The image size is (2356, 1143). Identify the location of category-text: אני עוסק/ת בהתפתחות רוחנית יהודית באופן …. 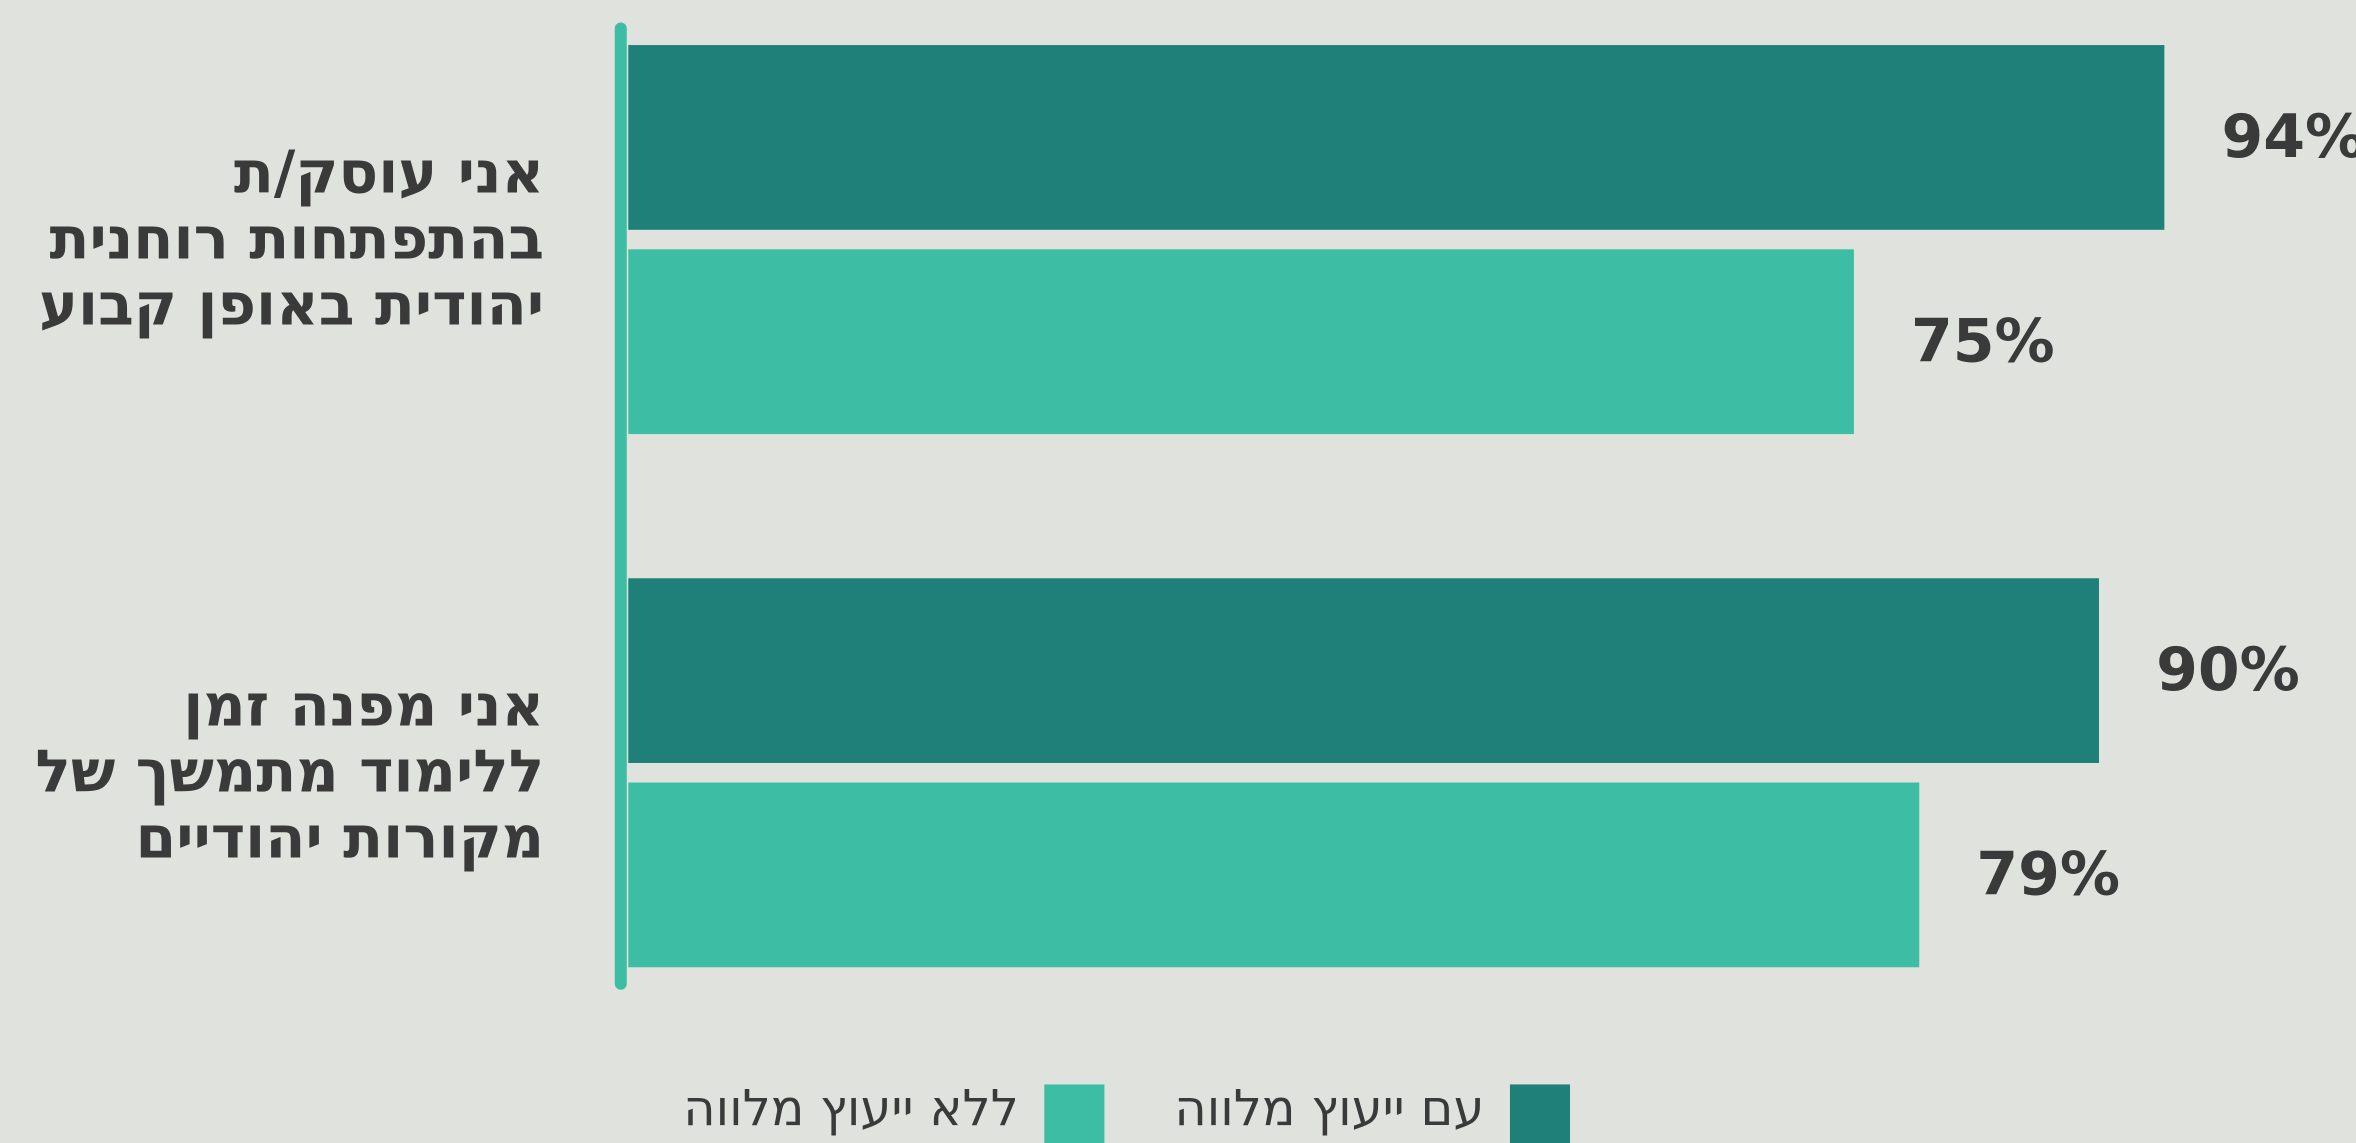
(291, 238).